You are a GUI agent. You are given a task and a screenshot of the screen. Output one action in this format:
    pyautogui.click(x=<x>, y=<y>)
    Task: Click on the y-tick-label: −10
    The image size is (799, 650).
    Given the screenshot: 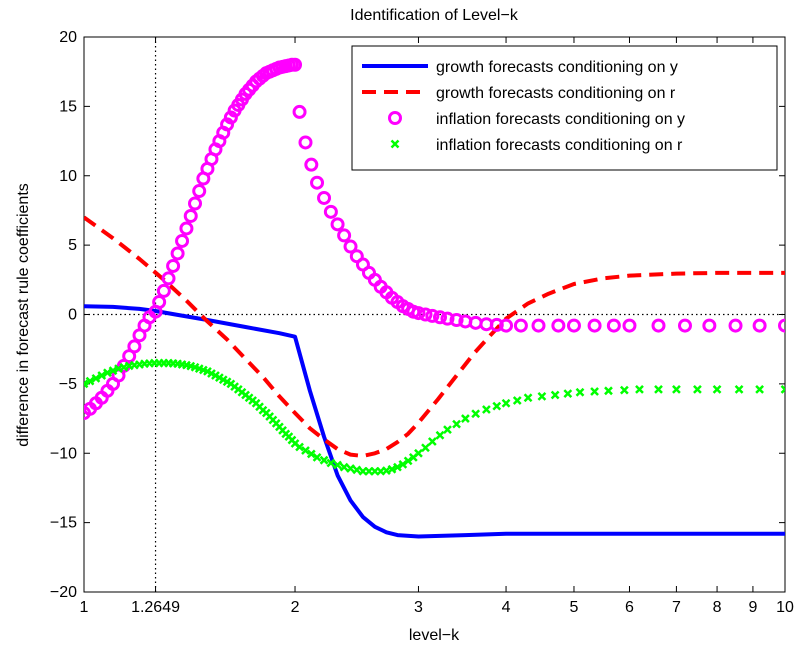 What is the action you would take?
    pyautogui.click(x=63, y=453)
    